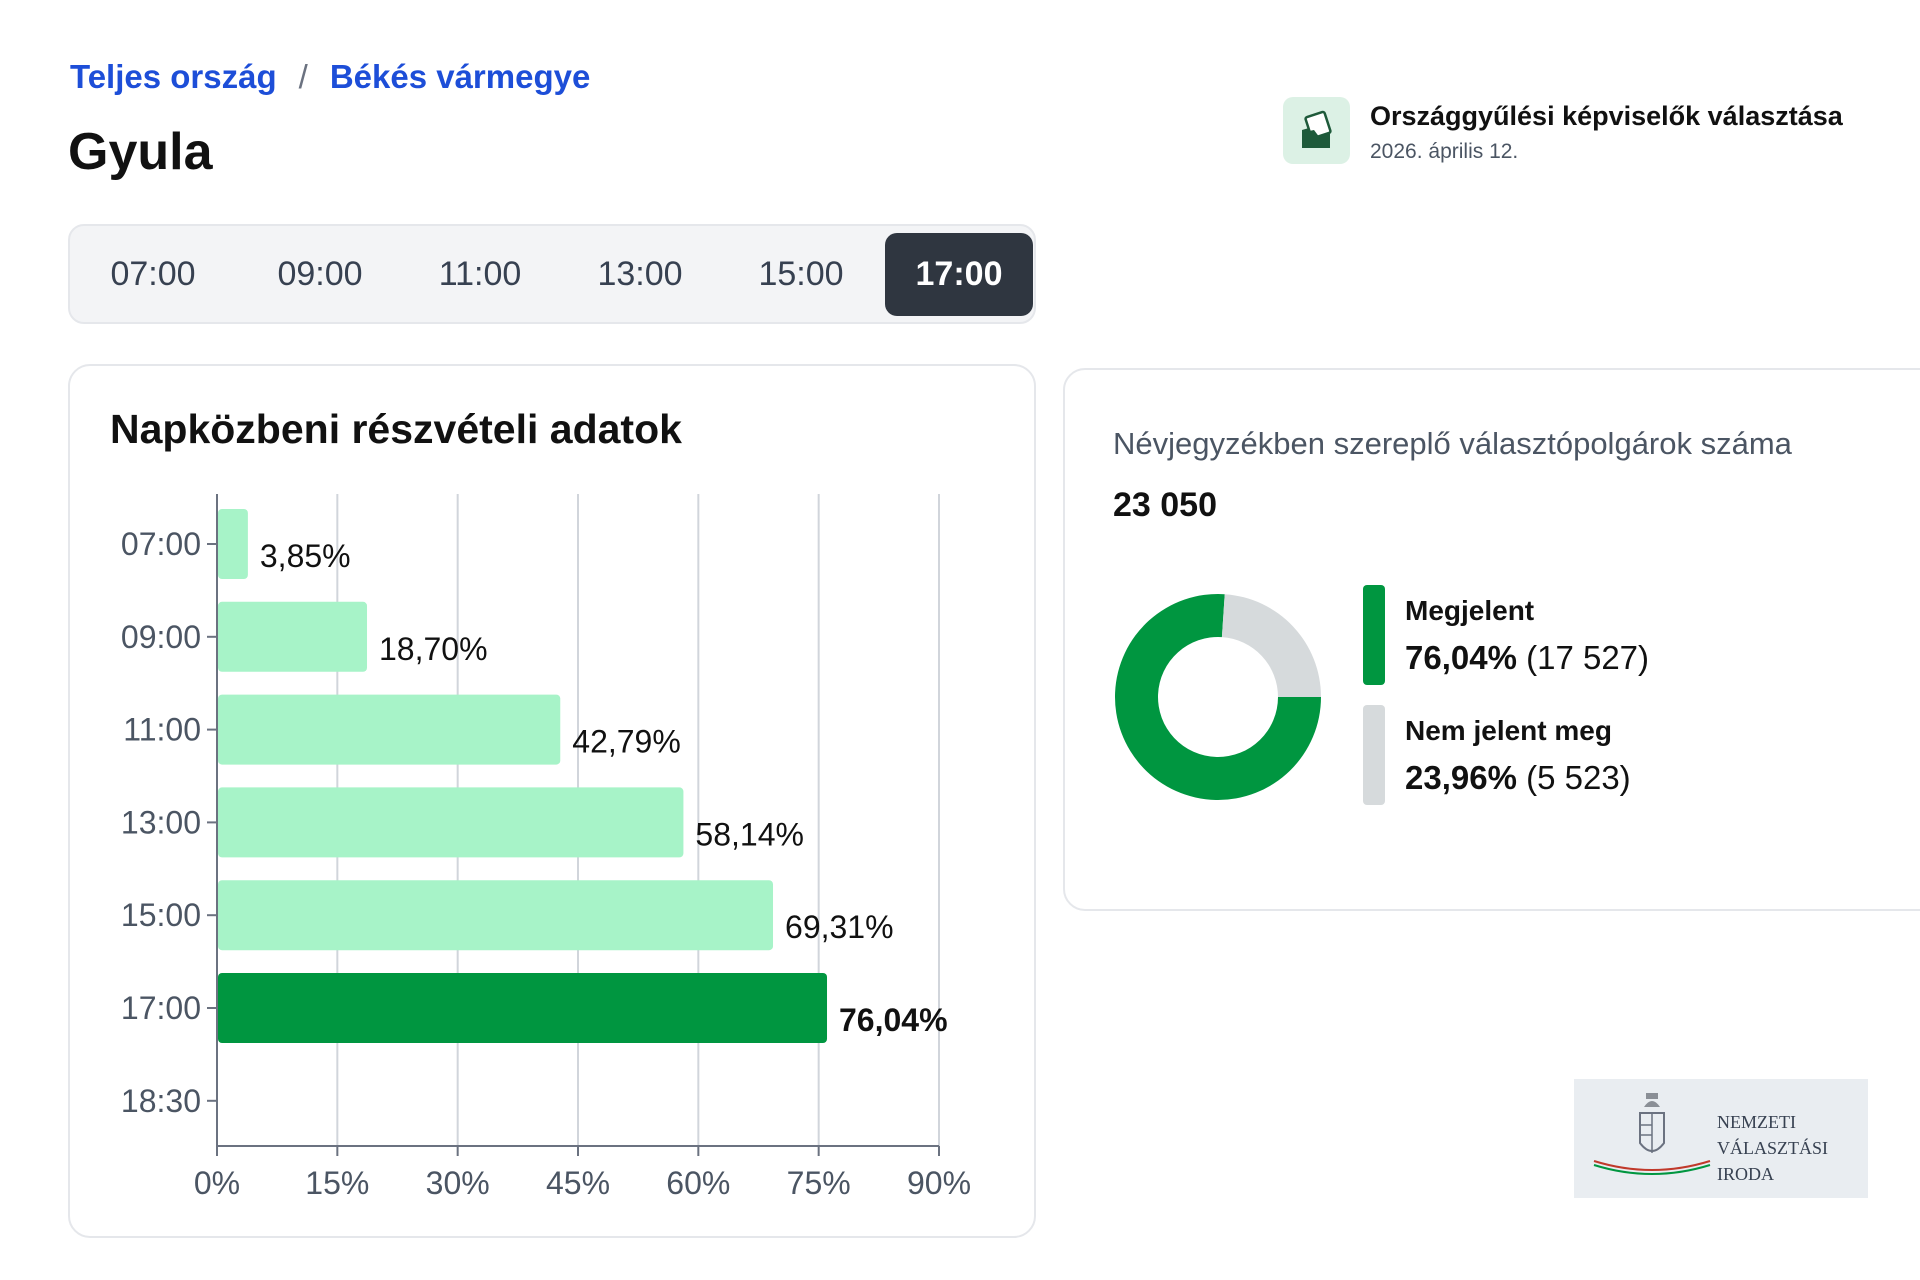 This screenshot has height=1280, width=1920. Describe the element at coordinates (320, 274) in the screenshot. I see `tab-0900: 09:00` at that location.